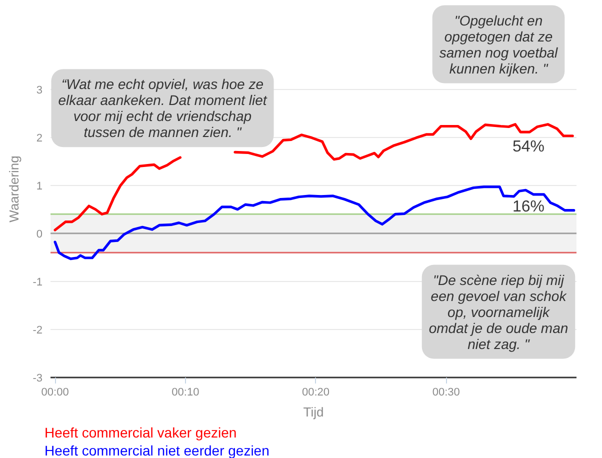  I want to click on x-tick-label: 00:10, so click(186, 392).